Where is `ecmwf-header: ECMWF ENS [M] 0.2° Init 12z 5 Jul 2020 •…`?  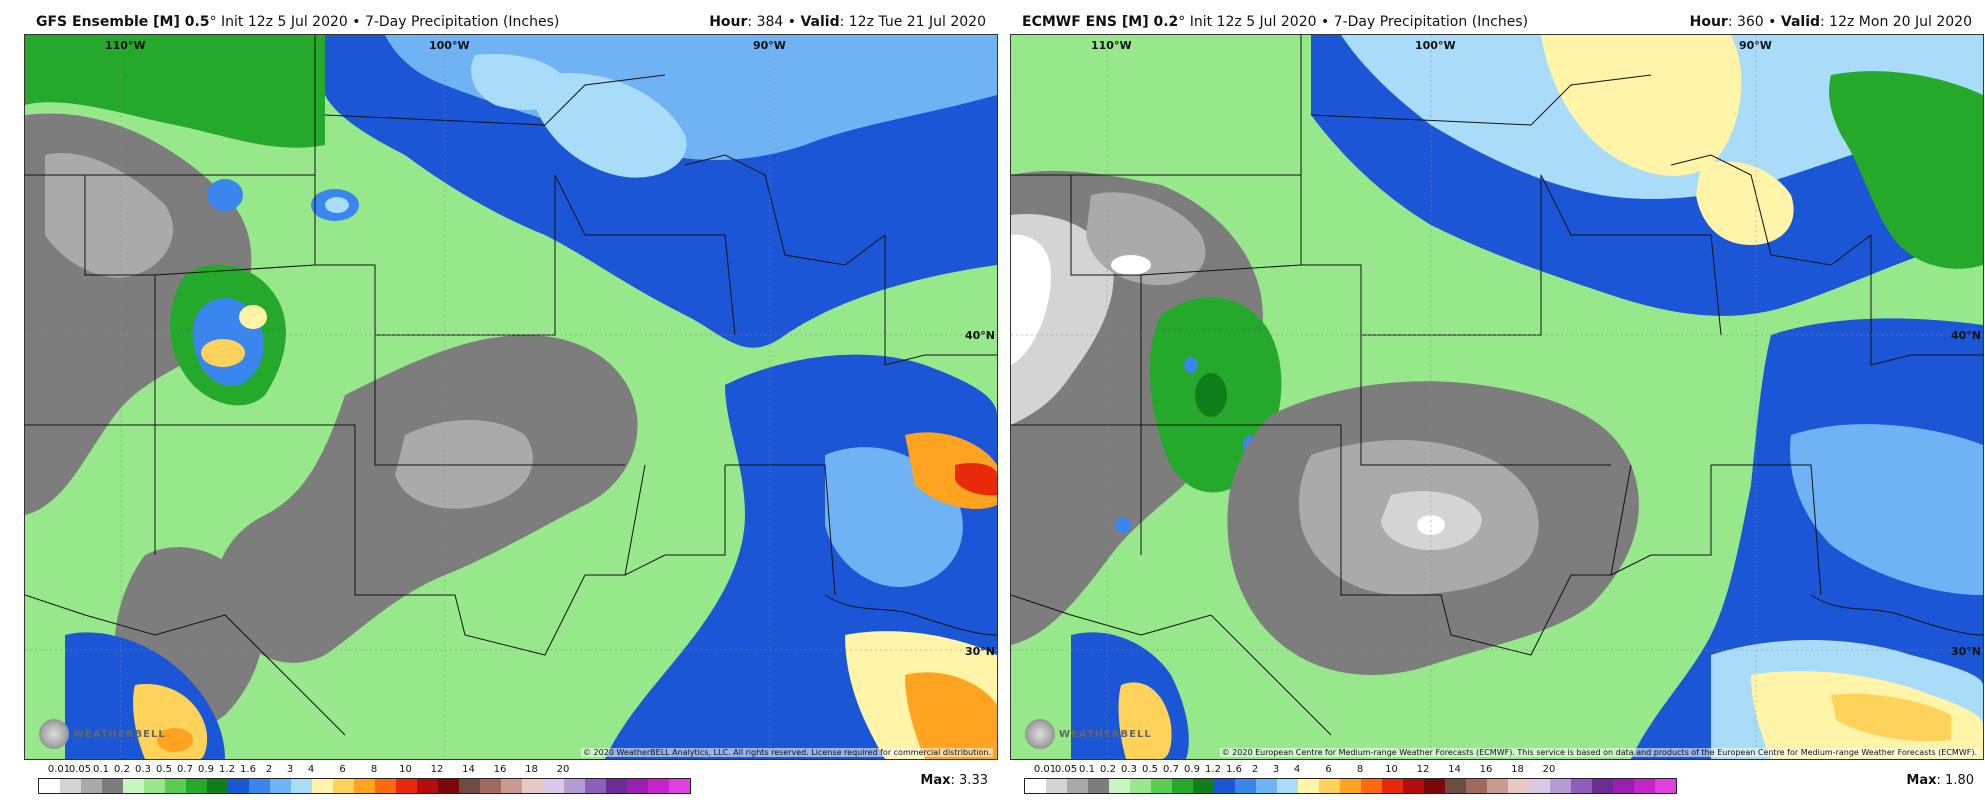 ecmwf-header: ECMWF ENS [M] 0.2° Init 12z 5 Jul 2020 •… is located at coordinates (1497, 22).